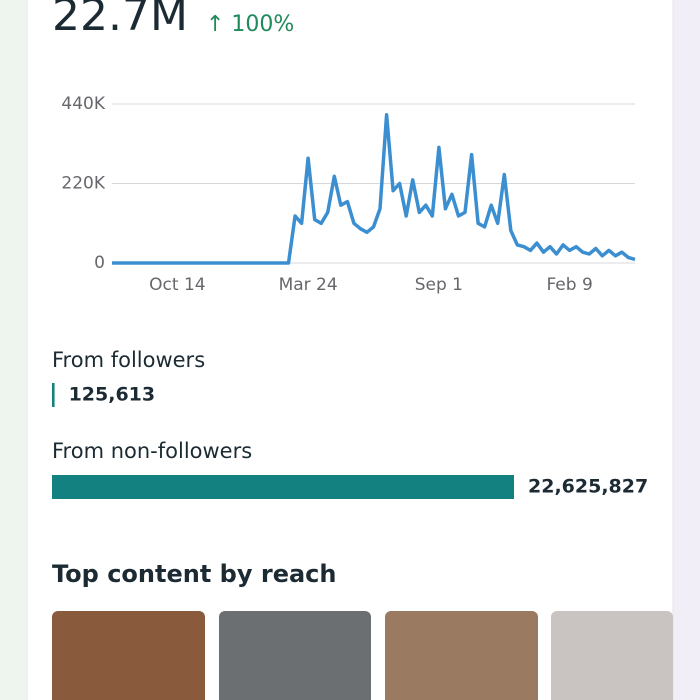 The height and width of the screenshot is (700, 700). Describe the element at coordinates (194, 574) in the screenshot. I see `section-title: Top content by reach` at that location.